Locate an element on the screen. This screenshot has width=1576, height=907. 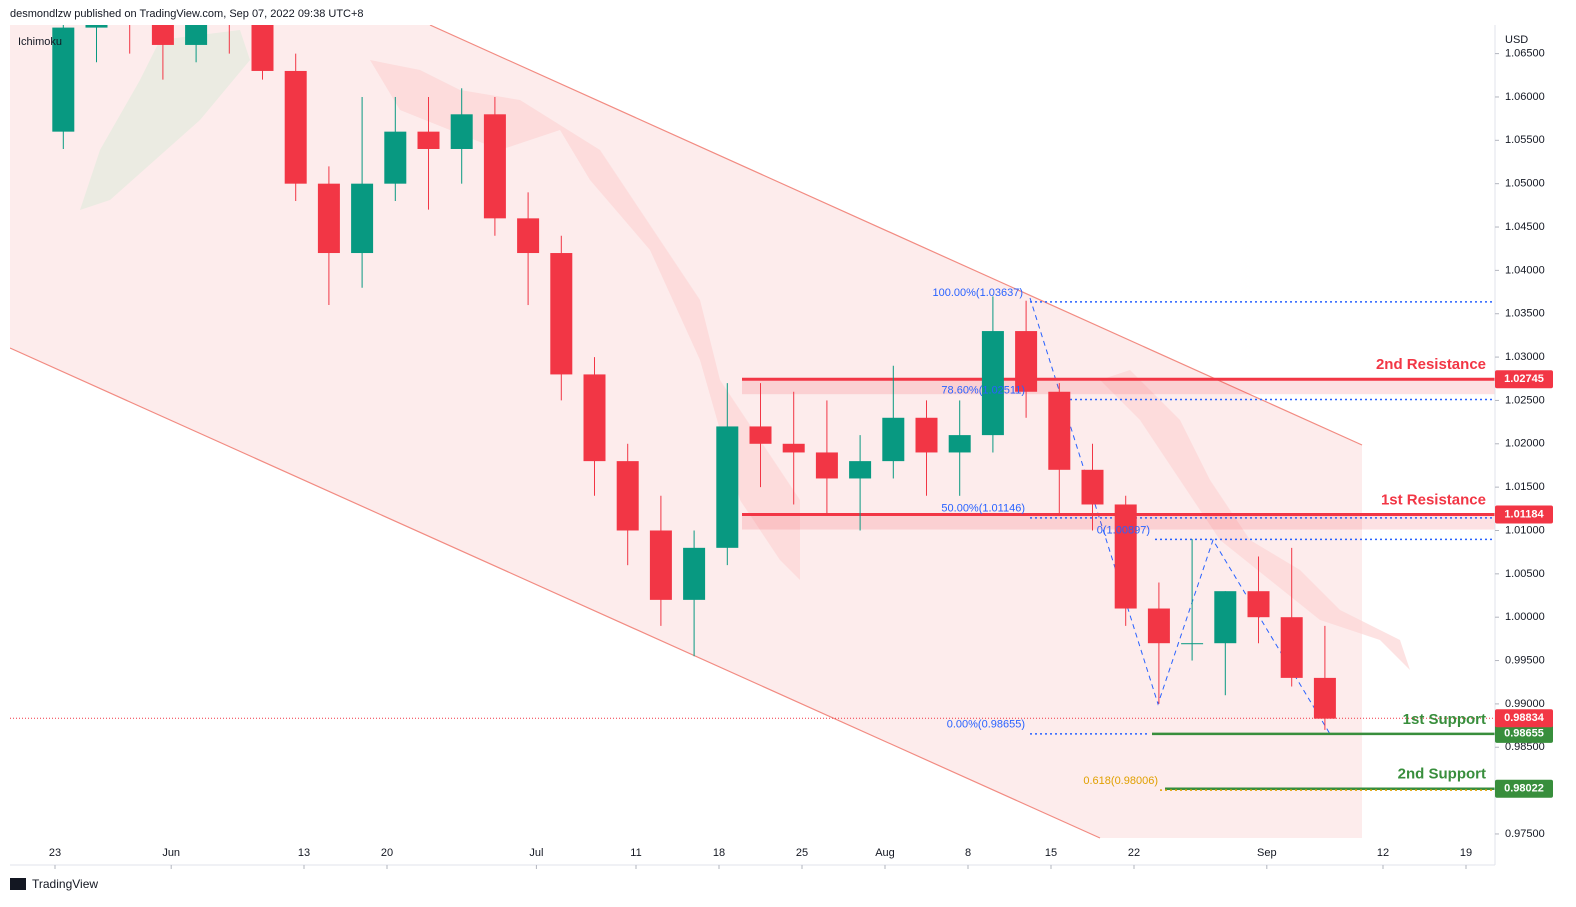
fib-label: 50.00%(1.01146) is located at coordinates (983, 509).